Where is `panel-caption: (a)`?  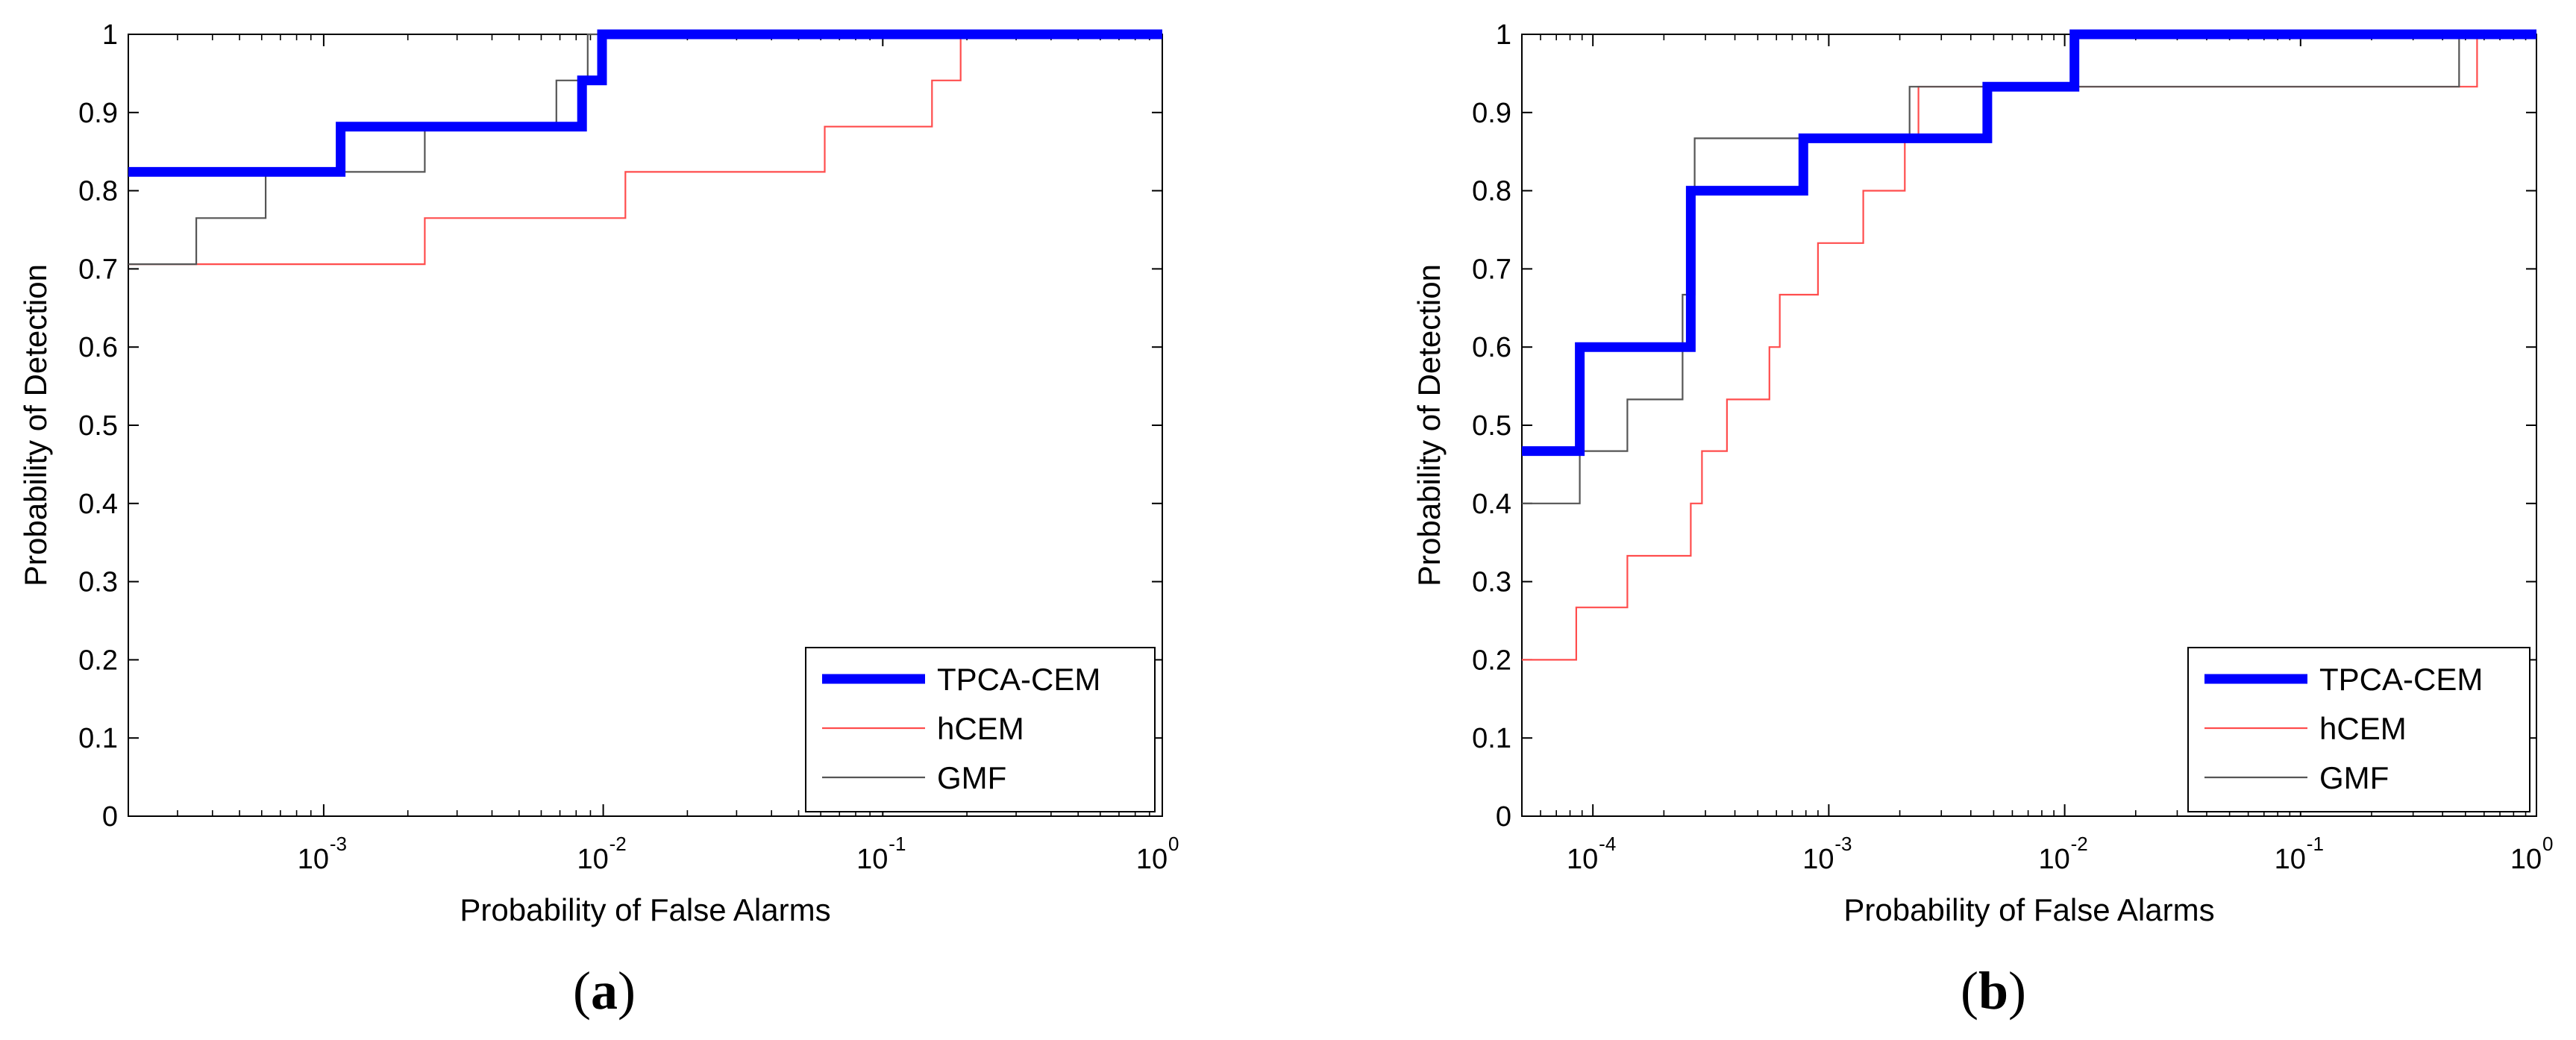
panel-caption: (a) is located at coordinates (604, 991).